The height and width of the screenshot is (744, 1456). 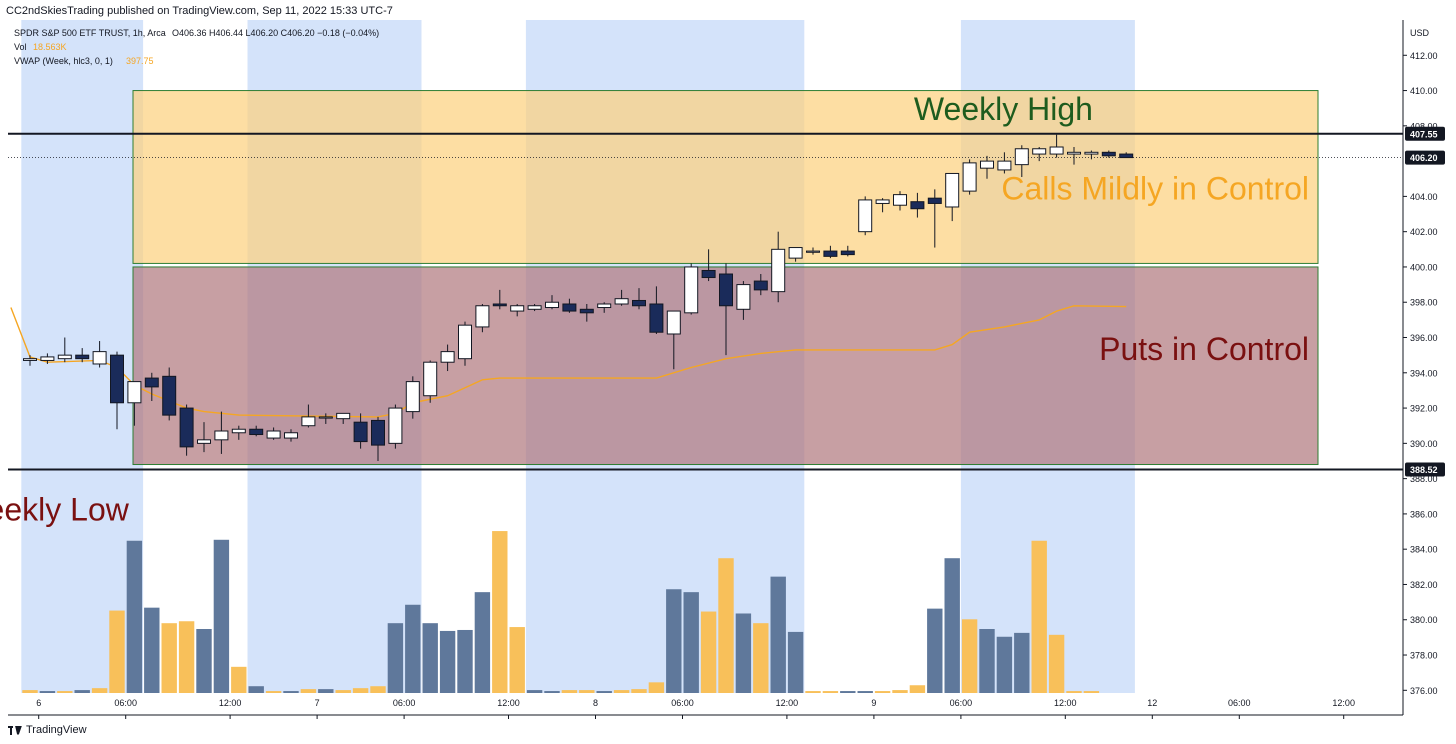 I want to click on legend-vol-label: Vol, so click(x=20, y=47).